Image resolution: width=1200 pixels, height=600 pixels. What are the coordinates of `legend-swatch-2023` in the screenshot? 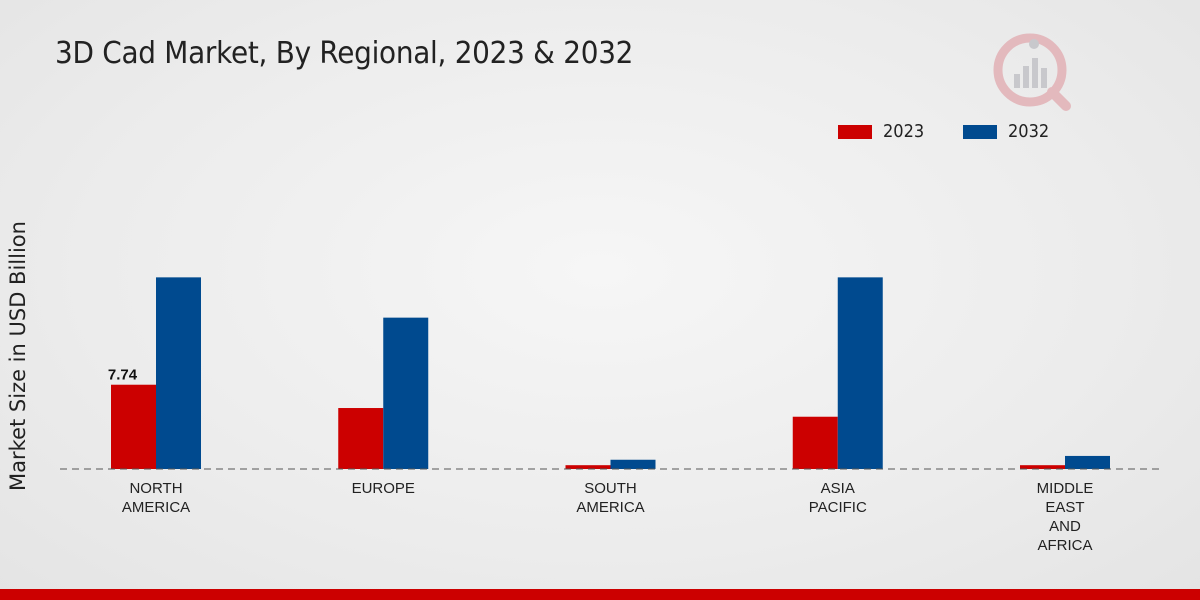 It's located at (855, 131).